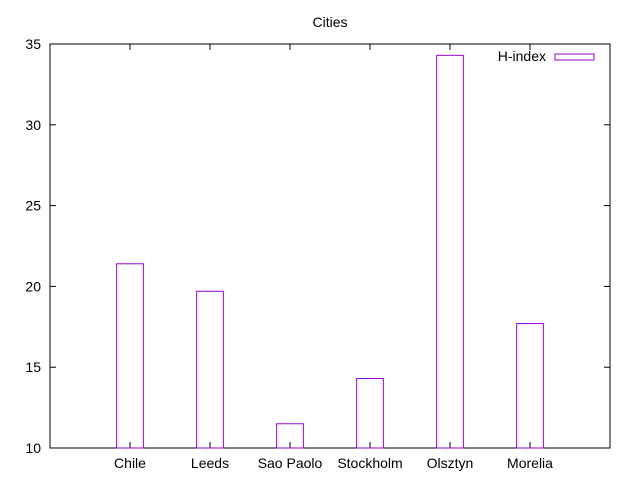 Image resolution: width=640 pixels, height=485 pixels. Describe the element at coordinates (33, 367) in the screenshot. I see `y-tick-label: 15` at that location.